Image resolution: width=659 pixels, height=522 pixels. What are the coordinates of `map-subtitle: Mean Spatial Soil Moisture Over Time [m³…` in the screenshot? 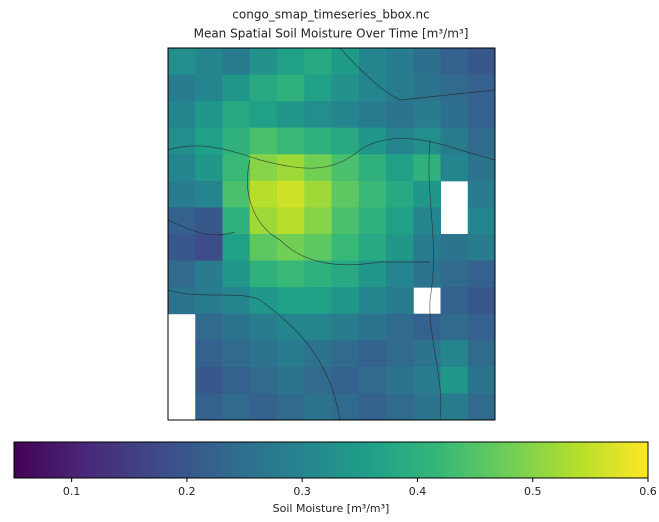 It's located at (331, 34).